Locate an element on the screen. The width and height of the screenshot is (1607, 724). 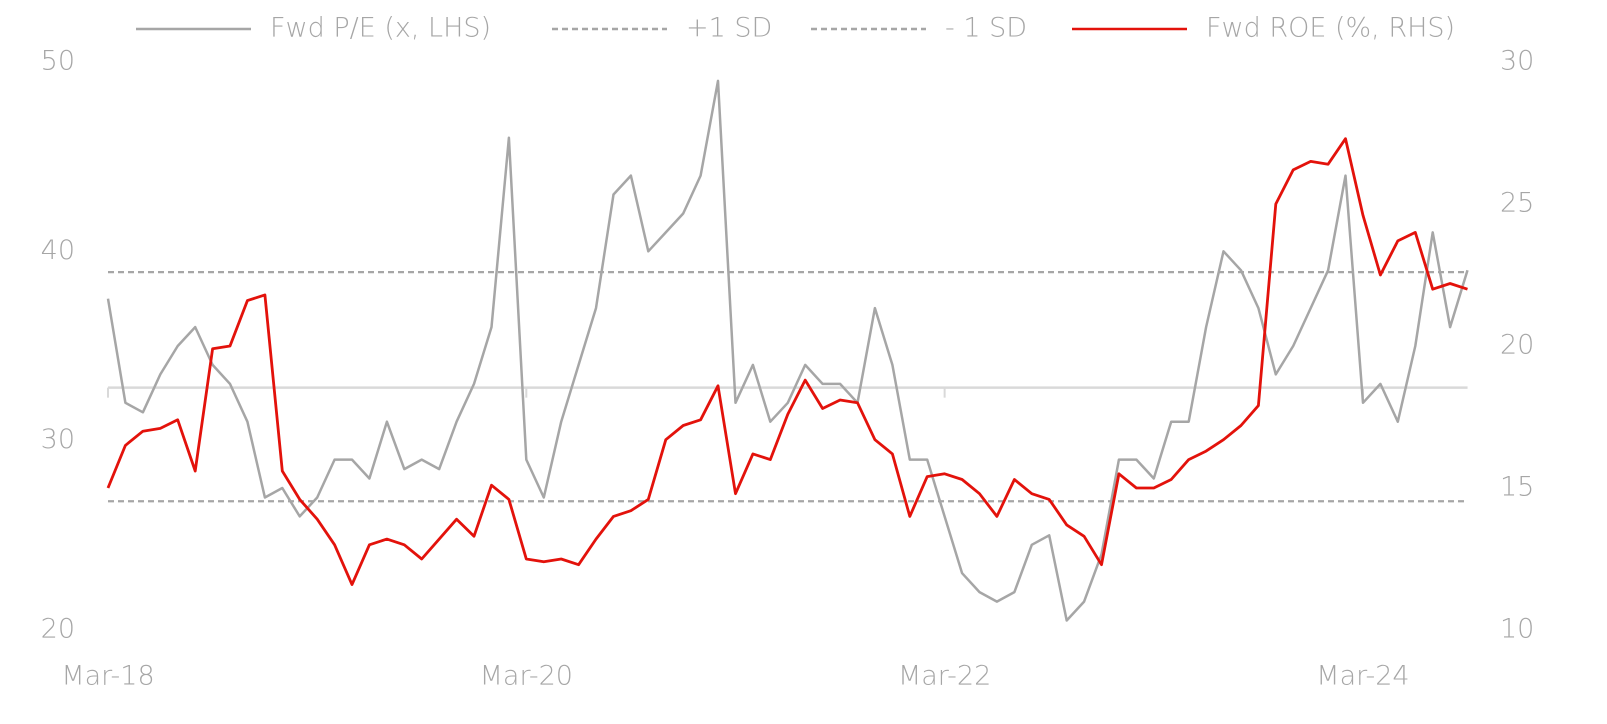
x-tick-label: Mar-20 is located at coordinates (526, 676).